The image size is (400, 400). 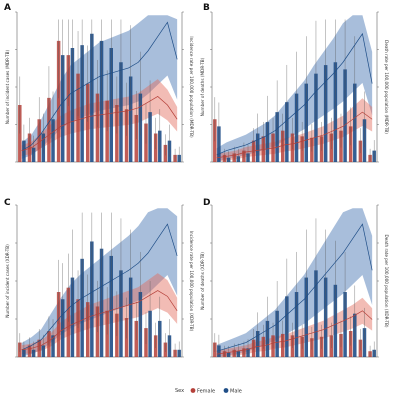 What do you see at coordinates (202, 281) in the screenshot?
I see `y-axis-label: Number of deaths (XDR-TB)` at bounding box center [202, 281].